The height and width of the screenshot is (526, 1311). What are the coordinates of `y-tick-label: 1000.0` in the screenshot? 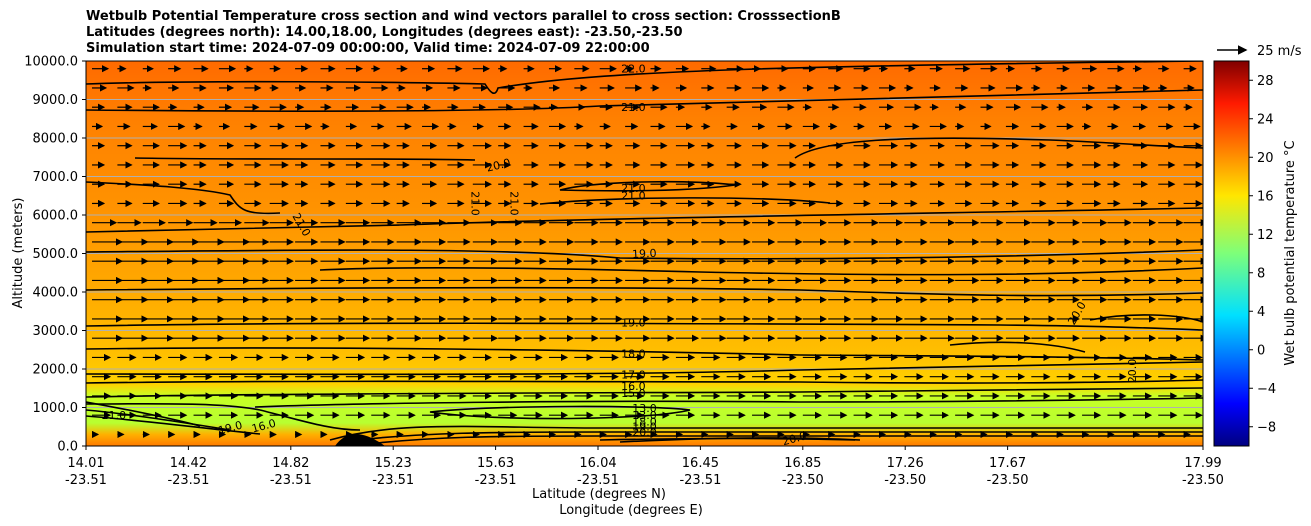 It's located at (56, 408).